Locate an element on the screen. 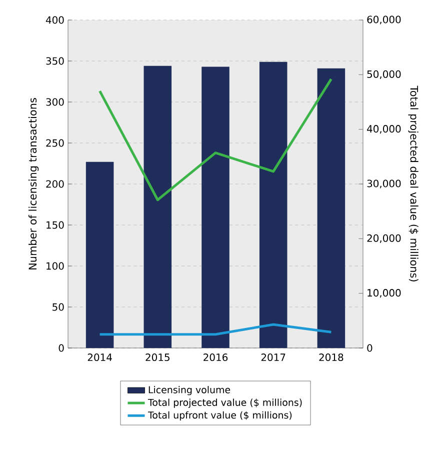 This screenshot has width=438, height=472. y-tick-label: 150 is located at coordinates (55, 225).